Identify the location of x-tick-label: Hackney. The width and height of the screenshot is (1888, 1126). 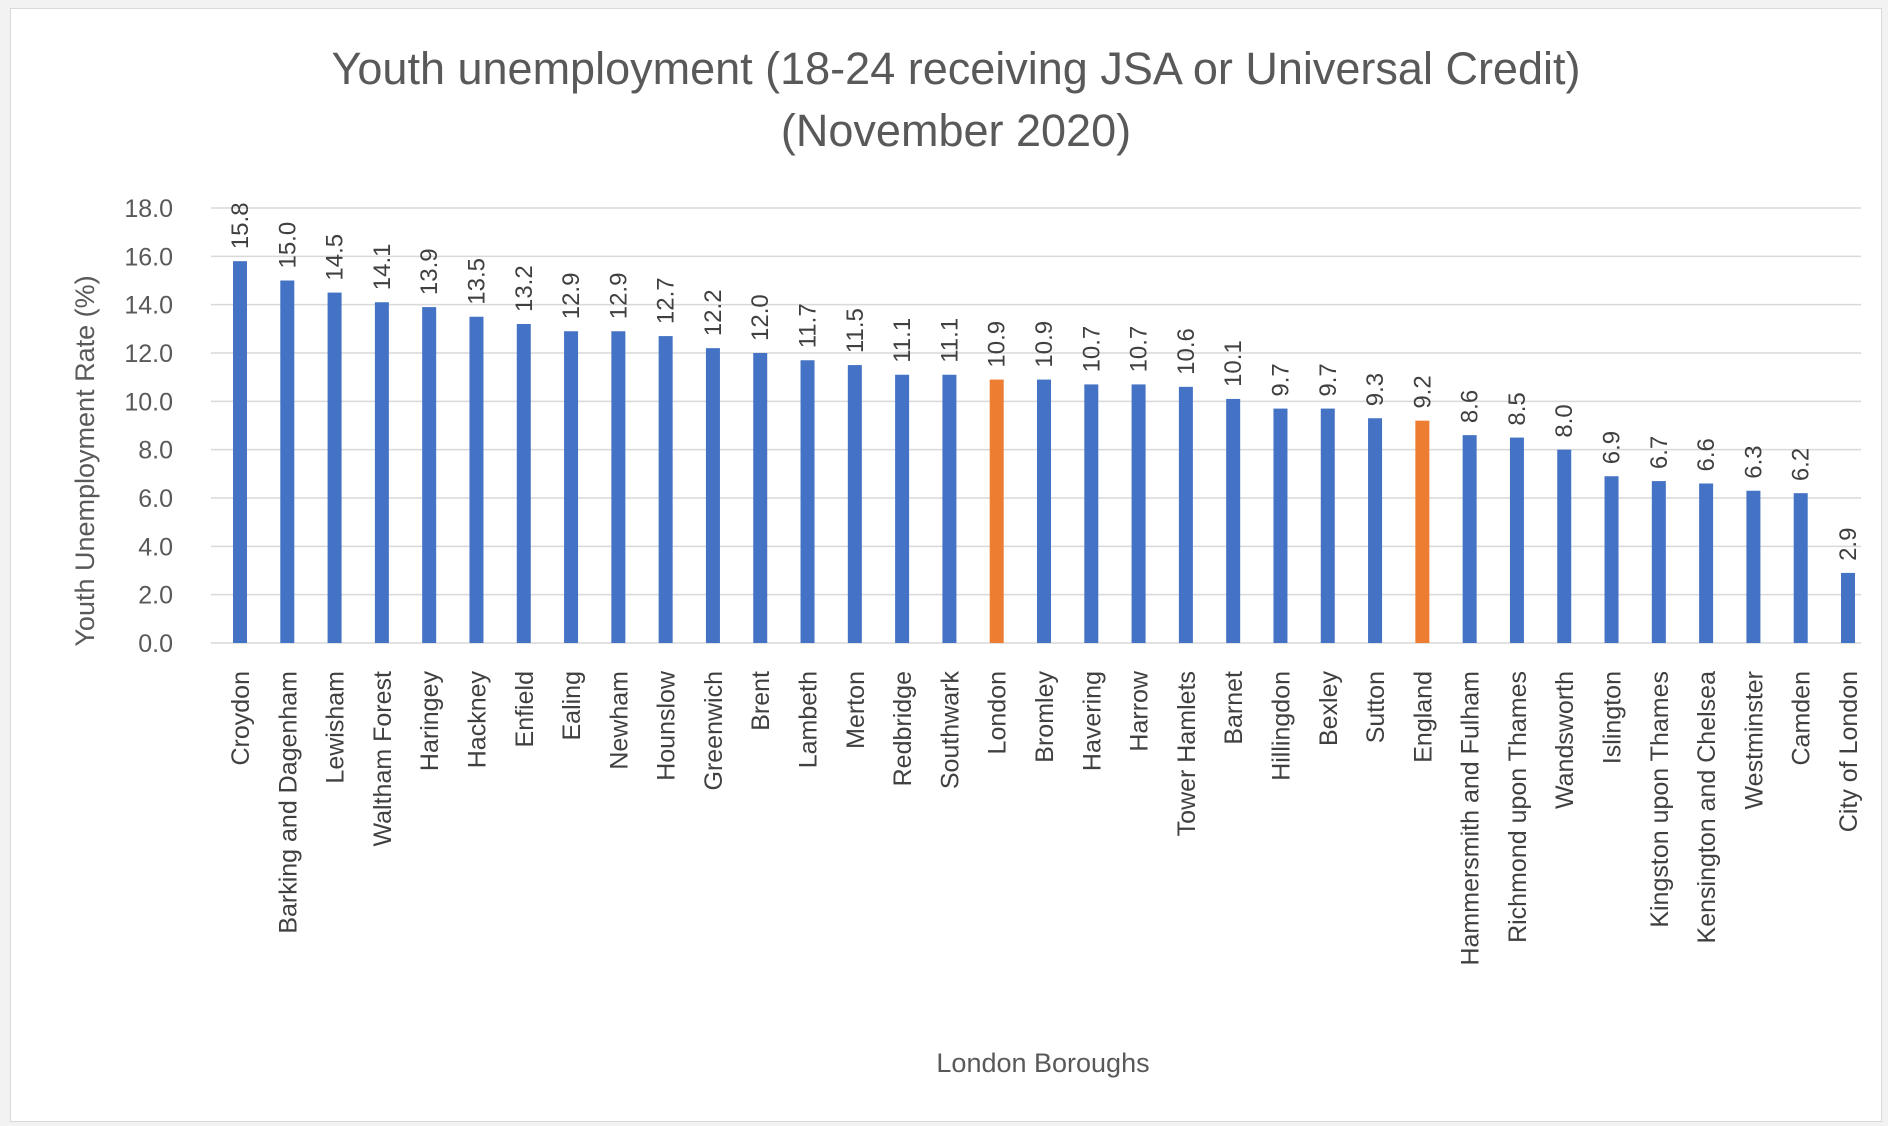
(477, 720).